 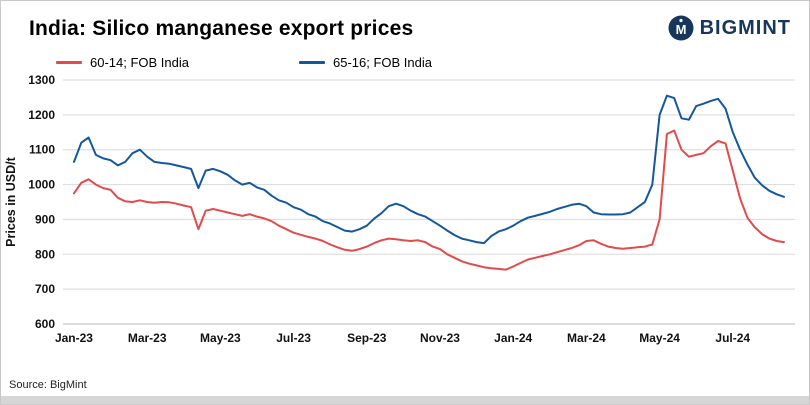 What do you see at coordinates (45, 254) in the screenshot?
I see `y-tick-label: 800` at bounding box center [45, 254].